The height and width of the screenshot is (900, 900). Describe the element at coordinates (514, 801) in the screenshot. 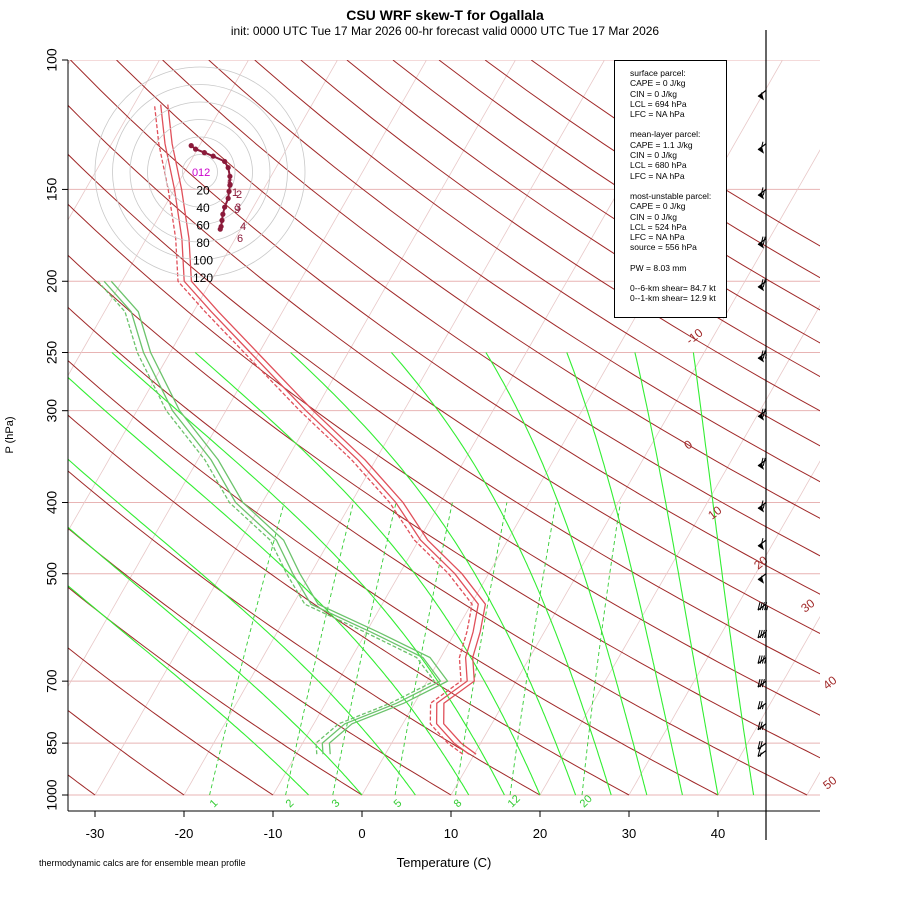

I see `mixing-ratio-label: 12` at that location.